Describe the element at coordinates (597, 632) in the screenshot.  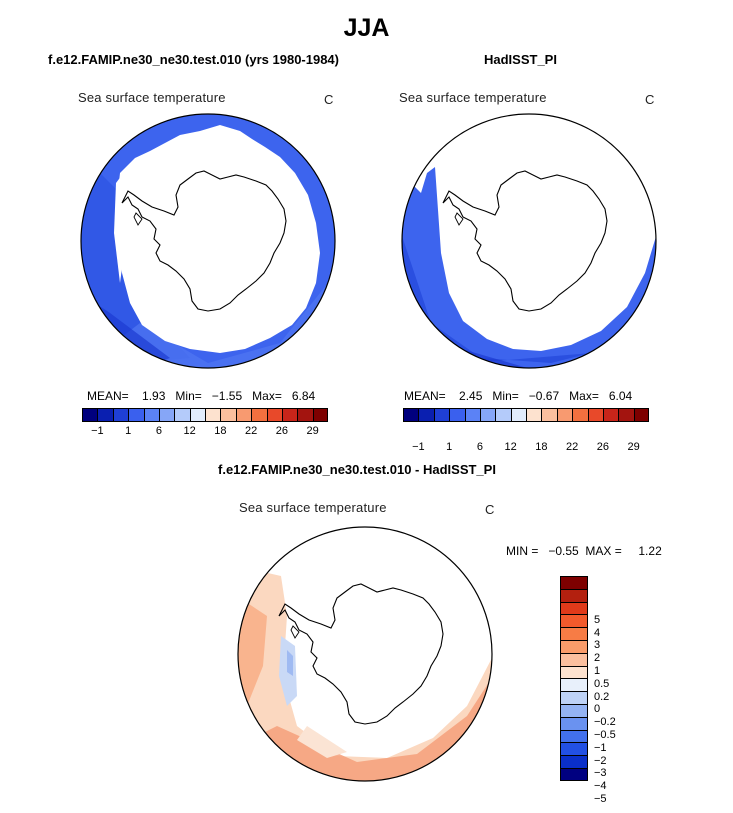
I see `diff-colorbar-label: 4` at that location.